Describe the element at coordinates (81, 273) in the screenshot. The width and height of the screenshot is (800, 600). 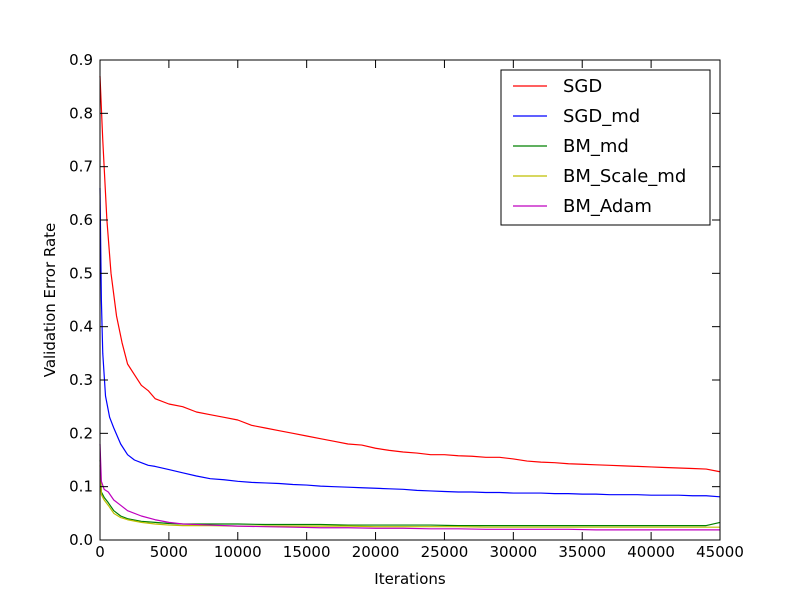
I see `y-tick-label: 0.5` at that location.